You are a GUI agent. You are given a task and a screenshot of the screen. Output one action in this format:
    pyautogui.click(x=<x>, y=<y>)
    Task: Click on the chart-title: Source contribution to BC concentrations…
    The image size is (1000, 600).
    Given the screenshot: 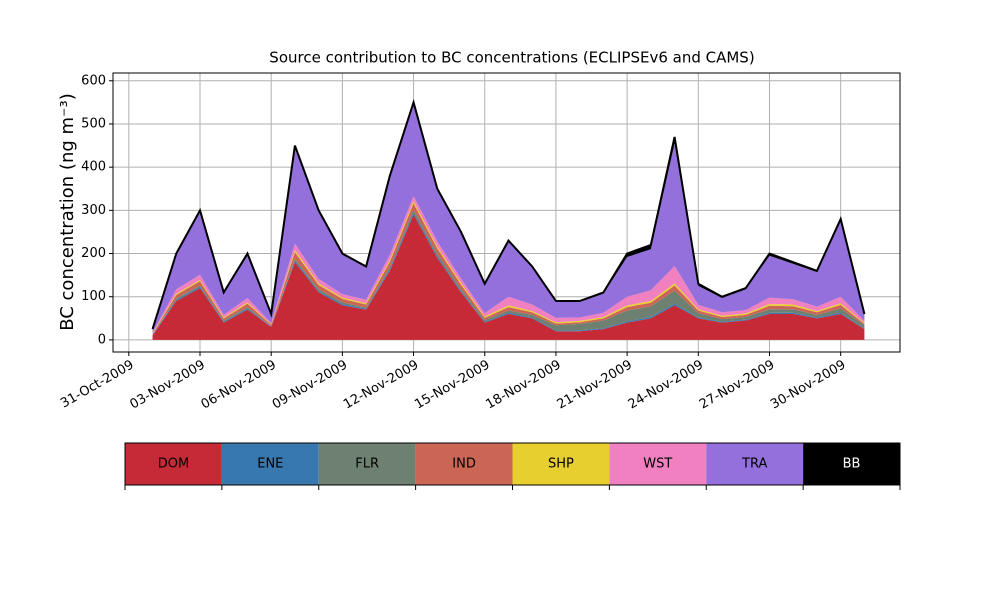 What is the action you would take?
    pyautogui.click(x=511, y=58)
    